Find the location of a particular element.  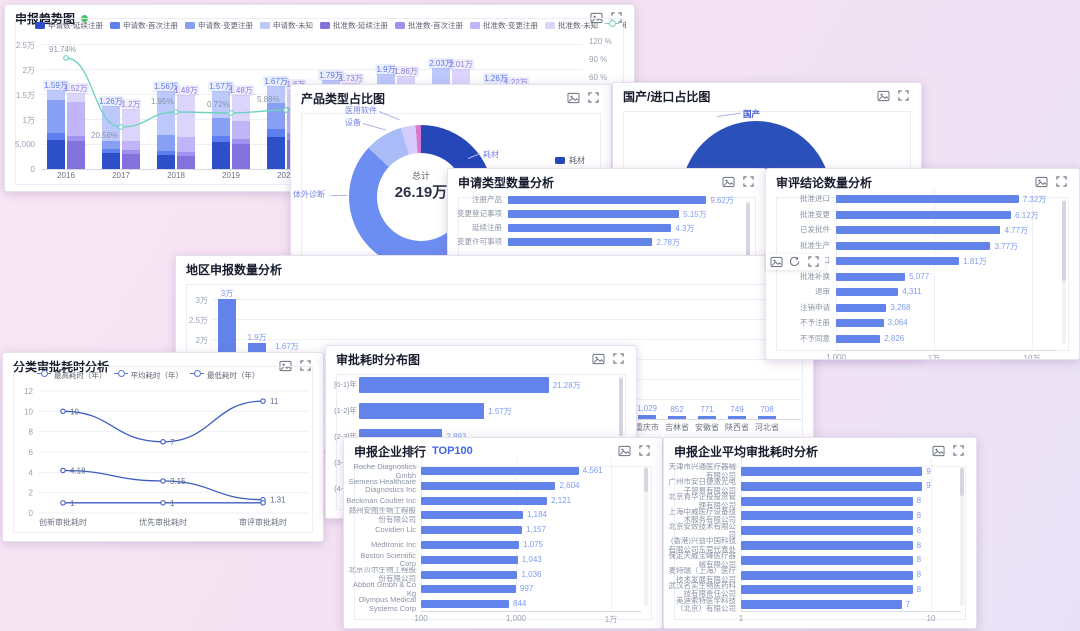

legend-item: 最低耗时（年） is located at coordinates (225, 375).